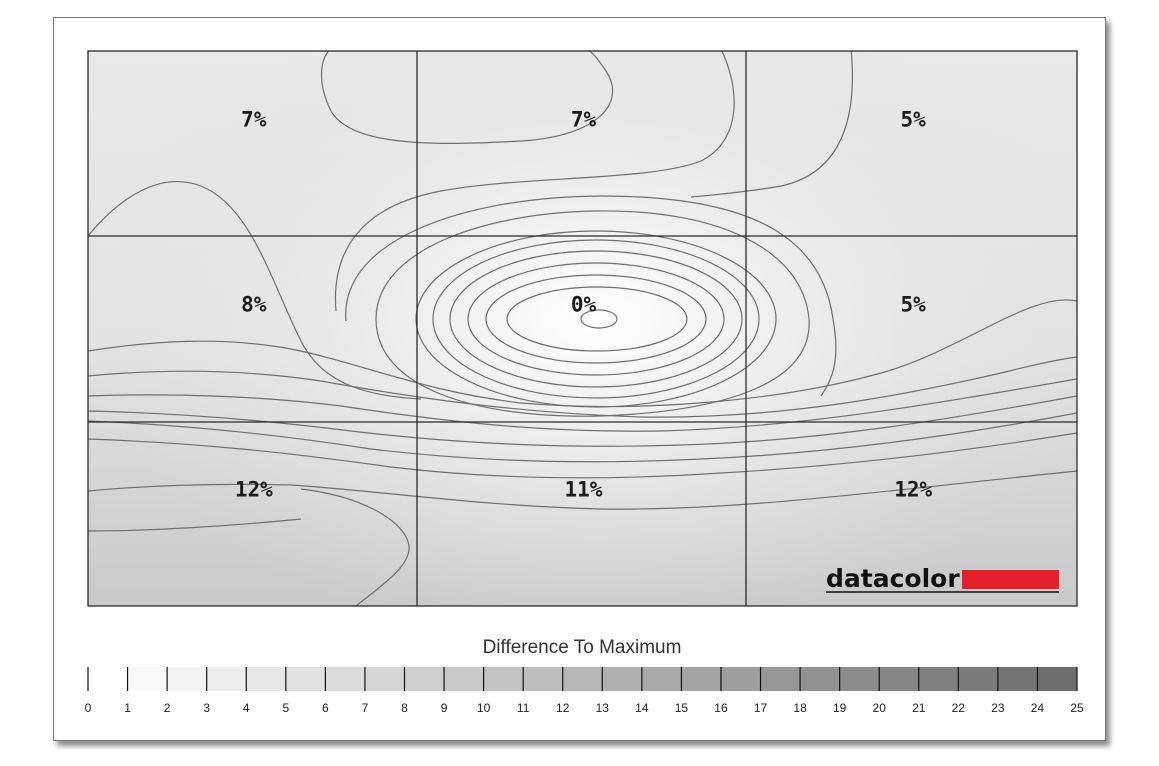 The width and height of the screenshot is (1159, 766). Describe the element at coordinates (800, 708) in the screenshot. I see `scale-tick-label: 18` at that location.